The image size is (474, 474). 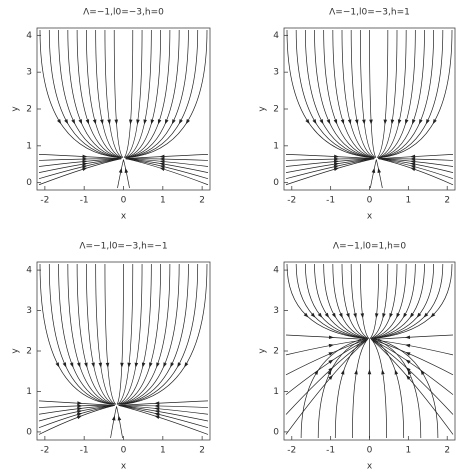 I want to click on y-tick-label: 1, so click(x=276, y=392).